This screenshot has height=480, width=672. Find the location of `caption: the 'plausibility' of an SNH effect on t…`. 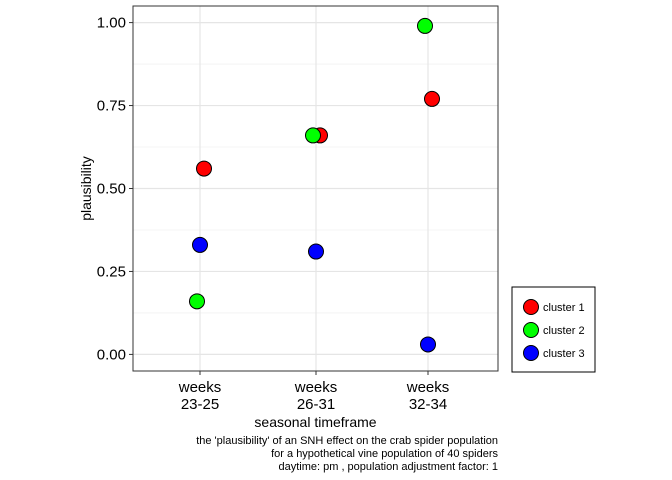

caption: the 'plausibility' of an SNH effect on t… is located at coordinates (347, 454).